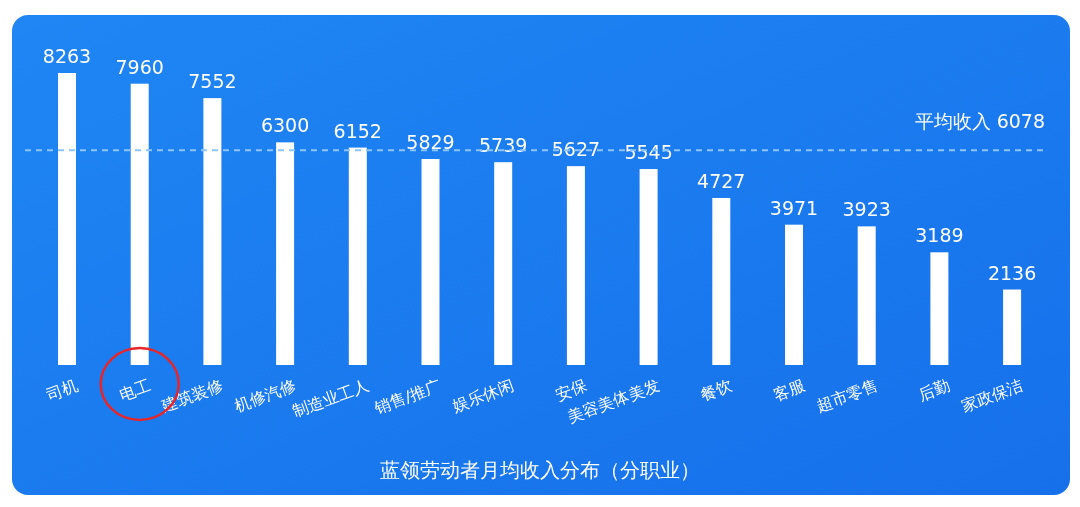  What do you see at coordinates (847, 395) in the screenshot?
I see `x-tick-label: 超市零售` at bounding box center [847, 395].